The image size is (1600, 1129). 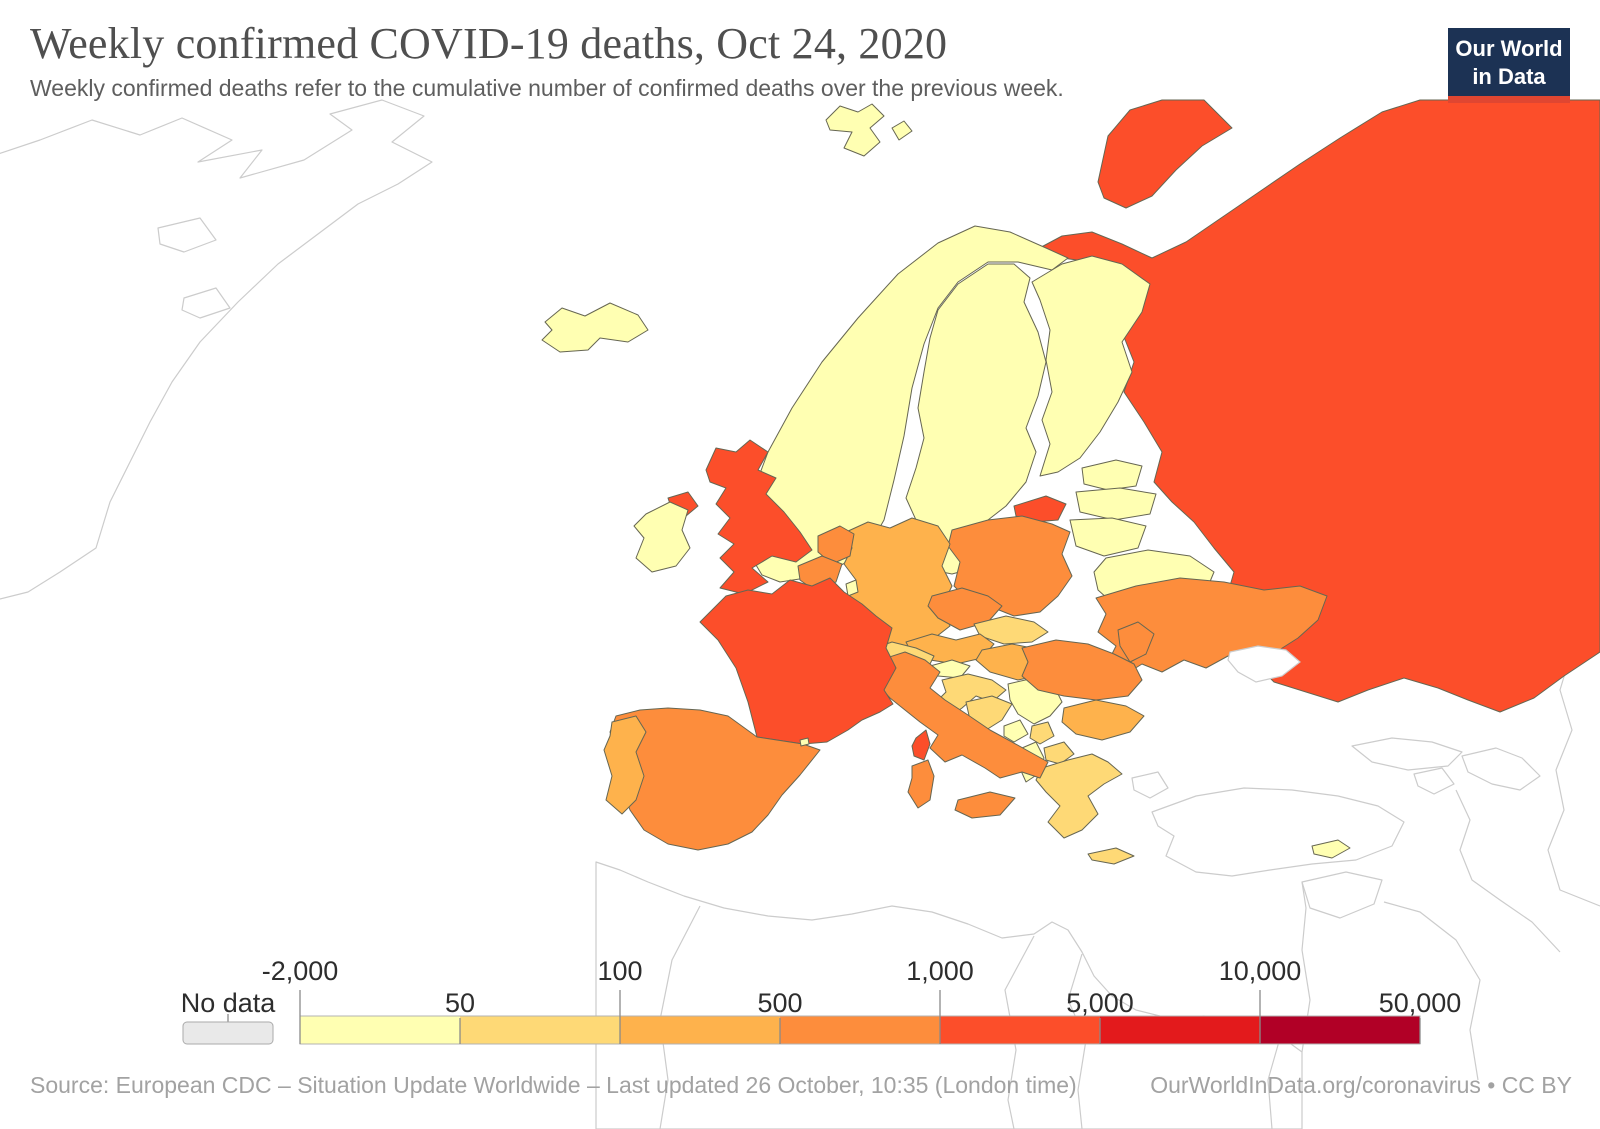 I want to click on country-latvia: Latvia — -2,000–50, so click(x=1116, y=504).